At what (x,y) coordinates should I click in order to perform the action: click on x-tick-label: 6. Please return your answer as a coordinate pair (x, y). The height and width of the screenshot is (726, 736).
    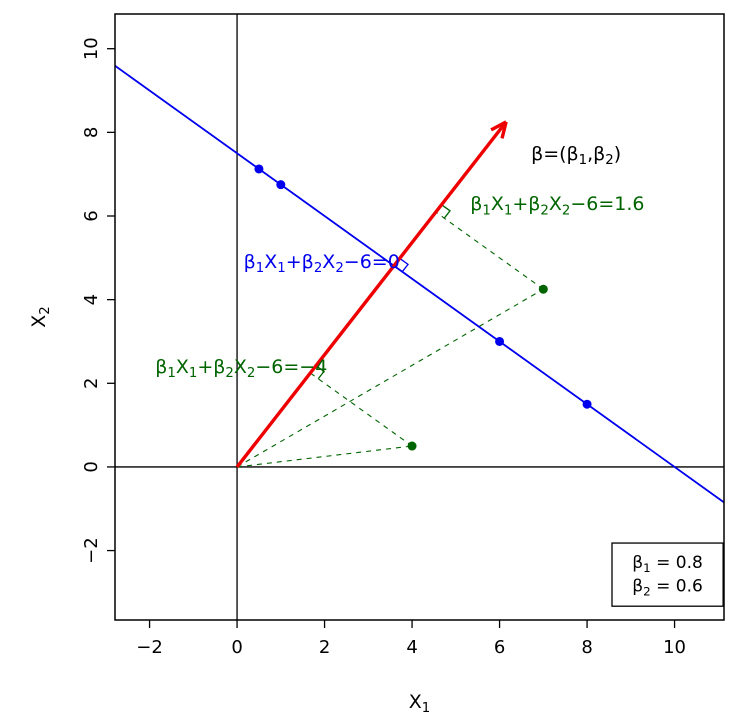
    Looking at the image, I should click on (499, 647).